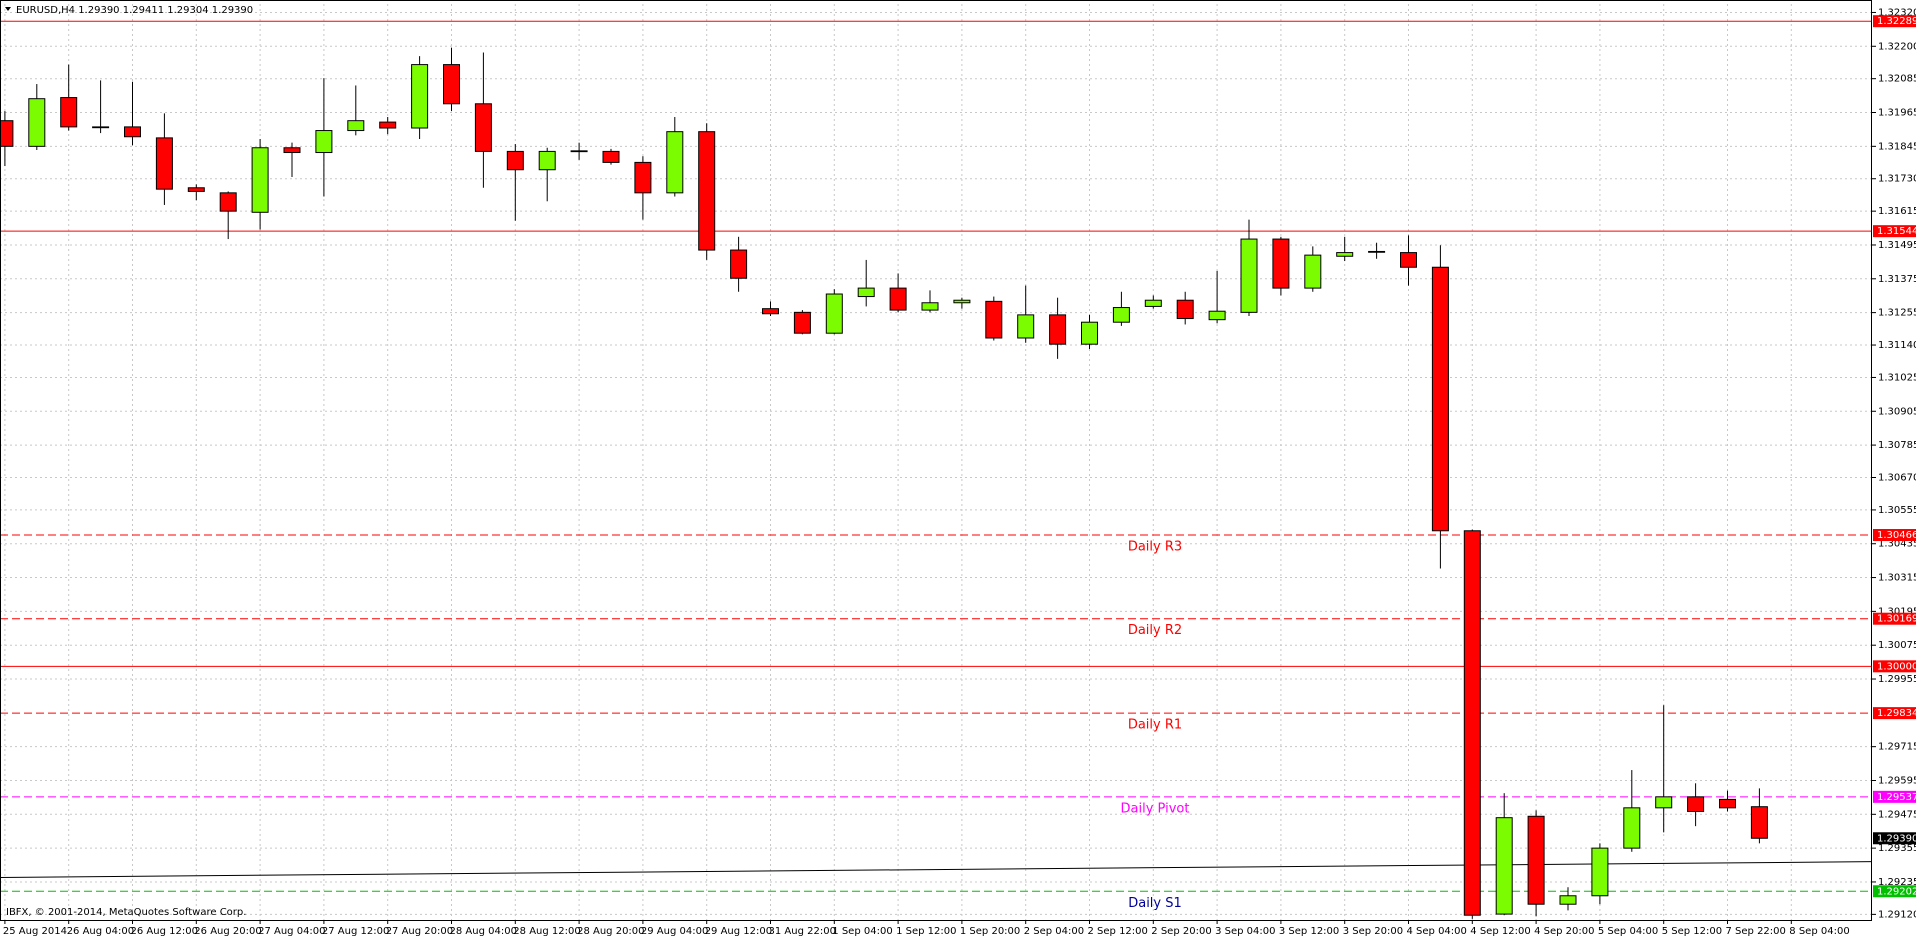 This screenshot has height=939, width=1916. I want to click on x-tick-label: 26 Aug 04:00, so click(100, 931).